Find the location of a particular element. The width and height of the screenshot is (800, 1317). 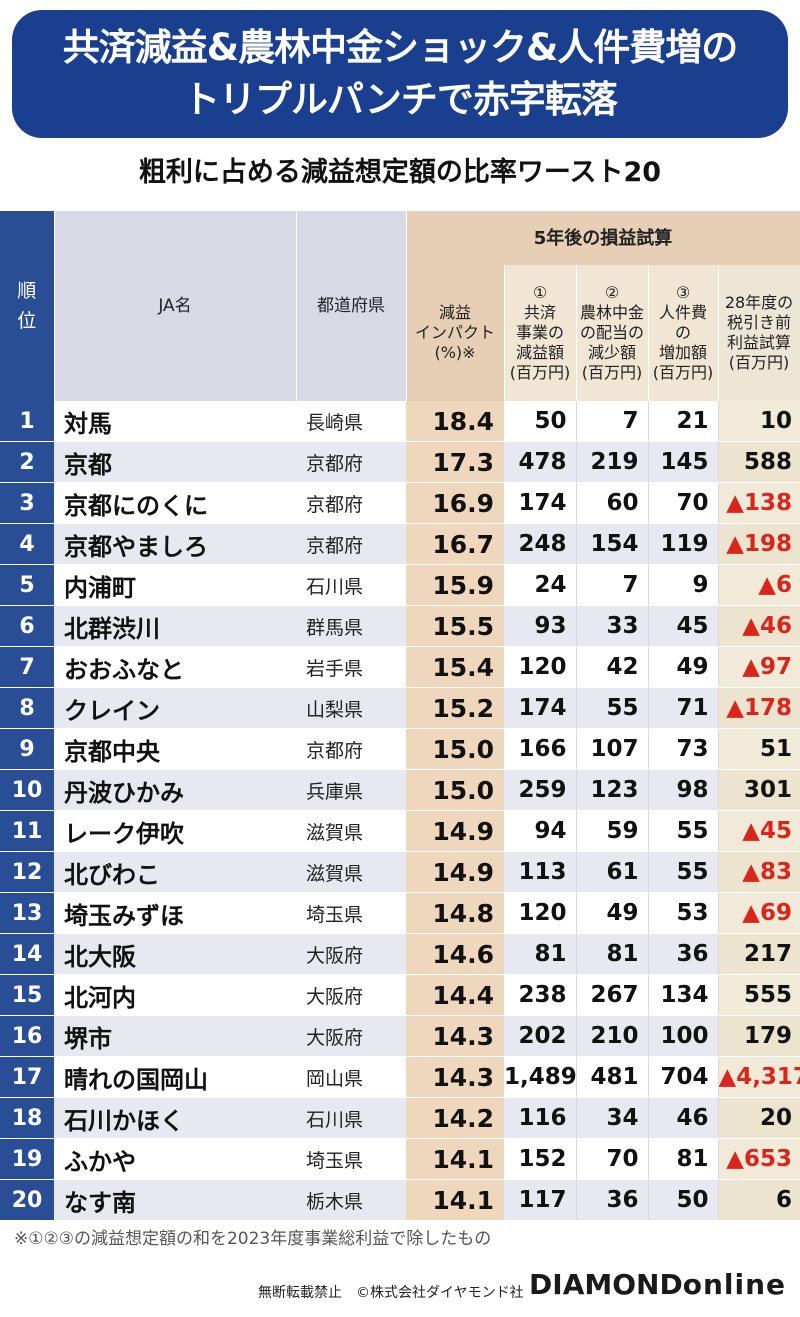

header-rank: 順 位 is located at coordinates (27, 306).